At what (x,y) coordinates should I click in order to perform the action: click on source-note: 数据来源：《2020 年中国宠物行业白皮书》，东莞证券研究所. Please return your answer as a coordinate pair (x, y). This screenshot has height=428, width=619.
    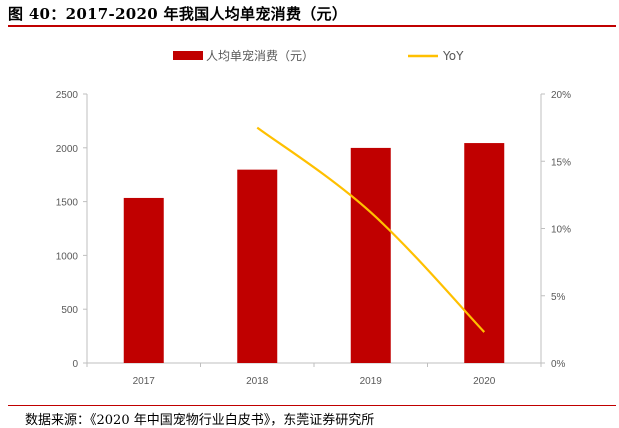
    Looking at the image, I should click on (199, 418).